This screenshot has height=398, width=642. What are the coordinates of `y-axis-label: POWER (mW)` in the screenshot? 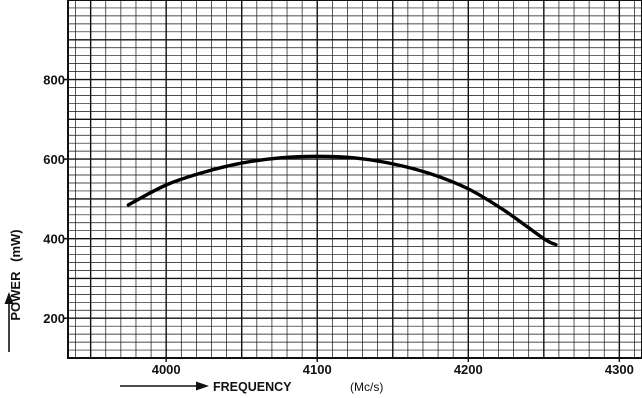 It's located at (15, 274).